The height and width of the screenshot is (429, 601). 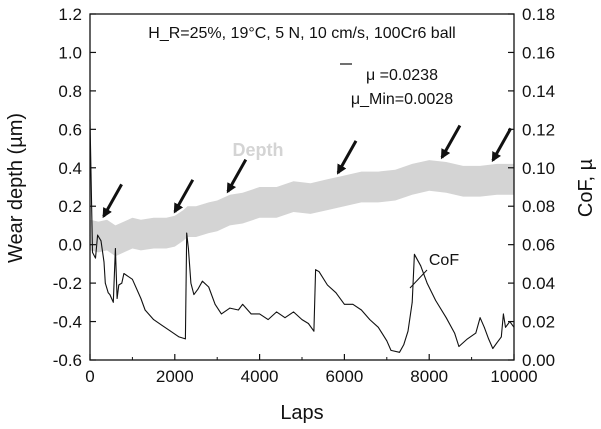 I want to click on y2-tick-label: 0.14, so click(x=538, y=91).